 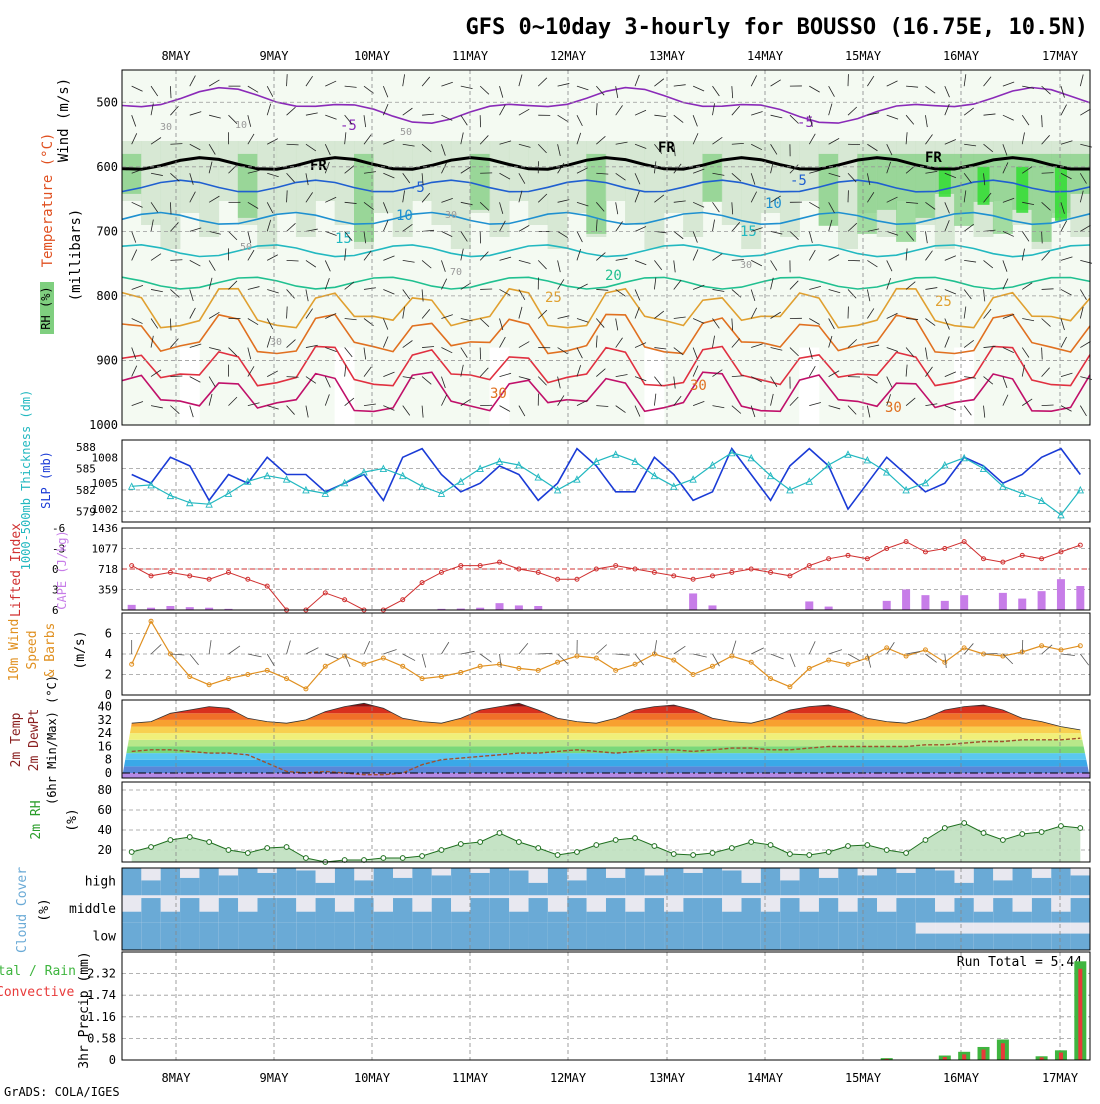 I want to click on contour-label-9: 15, so click(x=343, y=239).